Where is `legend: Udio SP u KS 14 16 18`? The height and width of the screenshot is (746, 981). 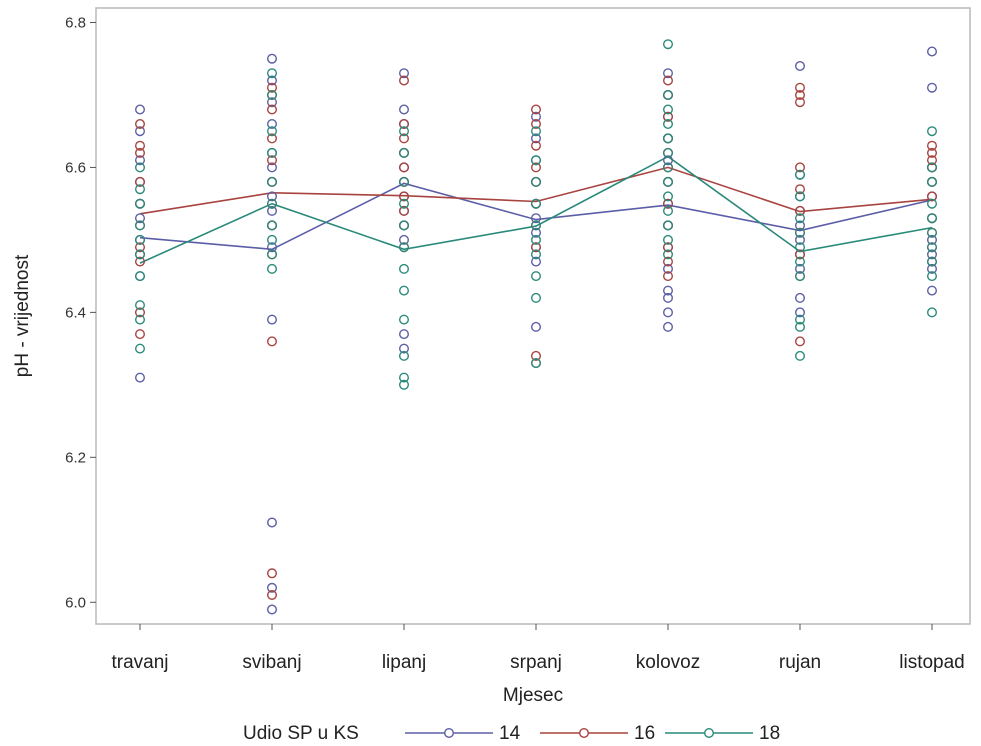
legend: Udio SP u KS 14 16 18 is located at coordinates (511, 733).